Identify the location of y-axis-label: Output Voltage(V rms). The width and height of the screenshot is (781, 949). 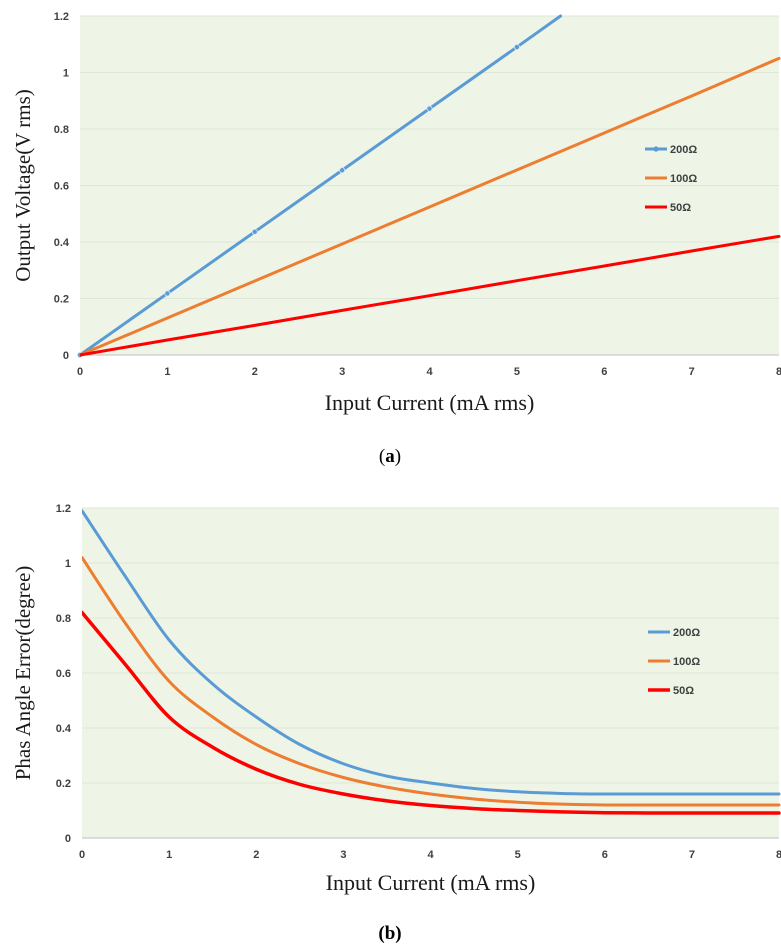
(23, 185).